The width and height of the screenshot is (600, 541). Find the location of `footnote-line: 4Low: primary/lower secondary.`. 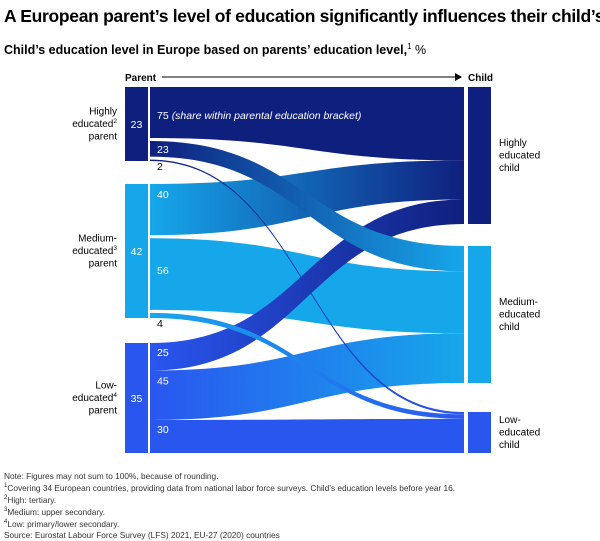

footnote-line: 4Low: primary/lower secondary. is located at coordinates (229, 523).